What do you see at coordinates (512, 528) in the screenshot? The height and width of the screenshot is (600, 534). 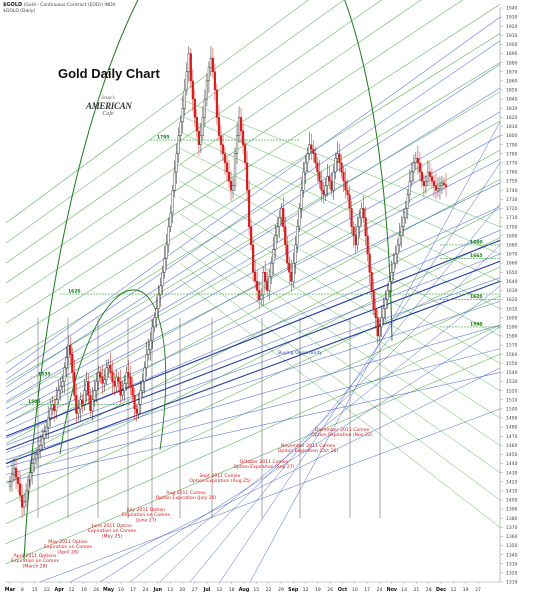 I see `y-tick-label: 1370` at bounding box center [512, 528].